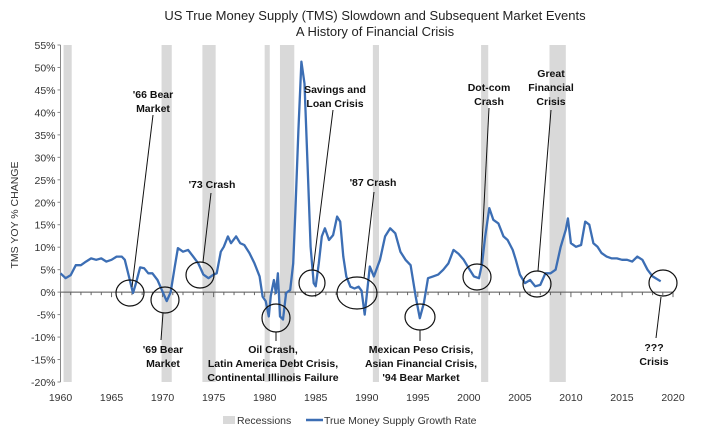 This screenshot has height=440, width=709. What do you see at coordinates (153, 95) in the screenshot?
I see `annotation-label: '66 Bear` at bounding box center [153, 95].